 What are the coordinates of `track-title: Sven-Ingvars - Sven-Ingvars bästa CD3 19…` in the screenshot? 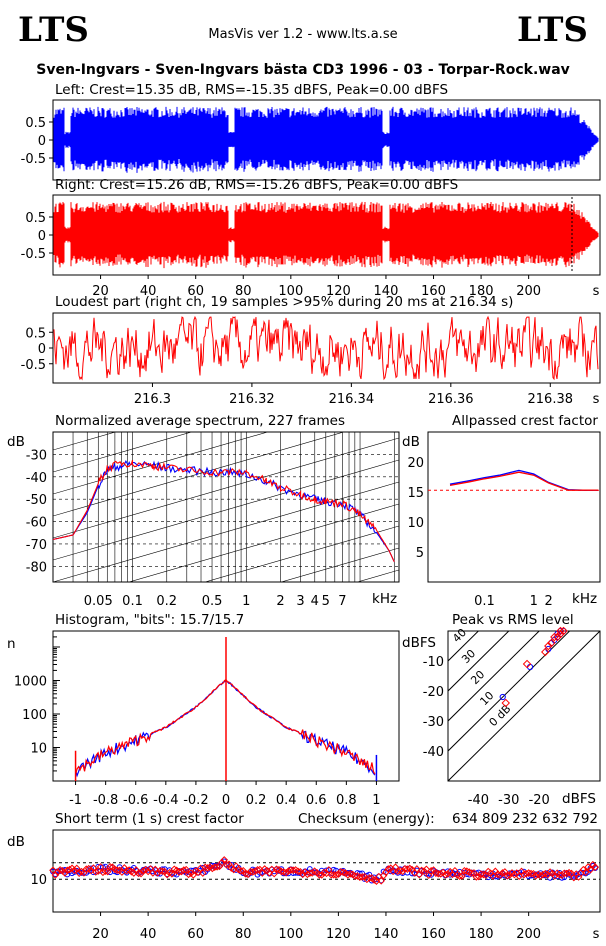 It's located at (303, 70).